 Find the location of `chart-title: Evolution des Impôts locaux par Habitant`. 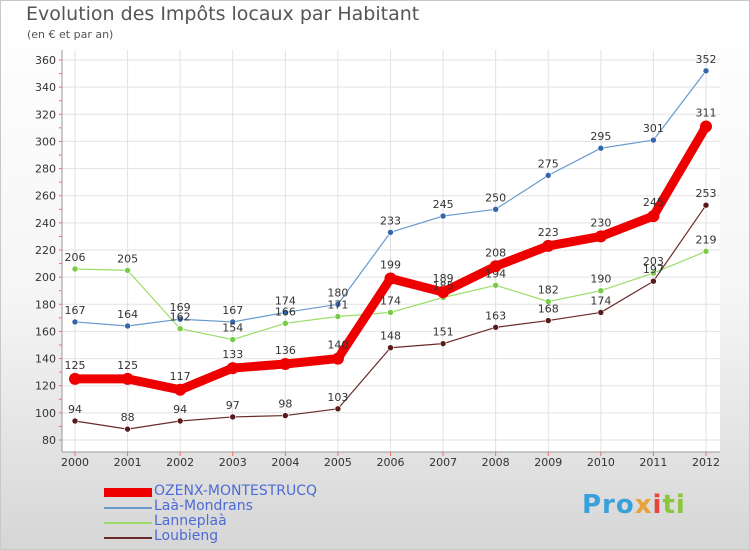

chart-title: Evolution des Impôts locaux par Habitant is located at coordinates (223, 14).